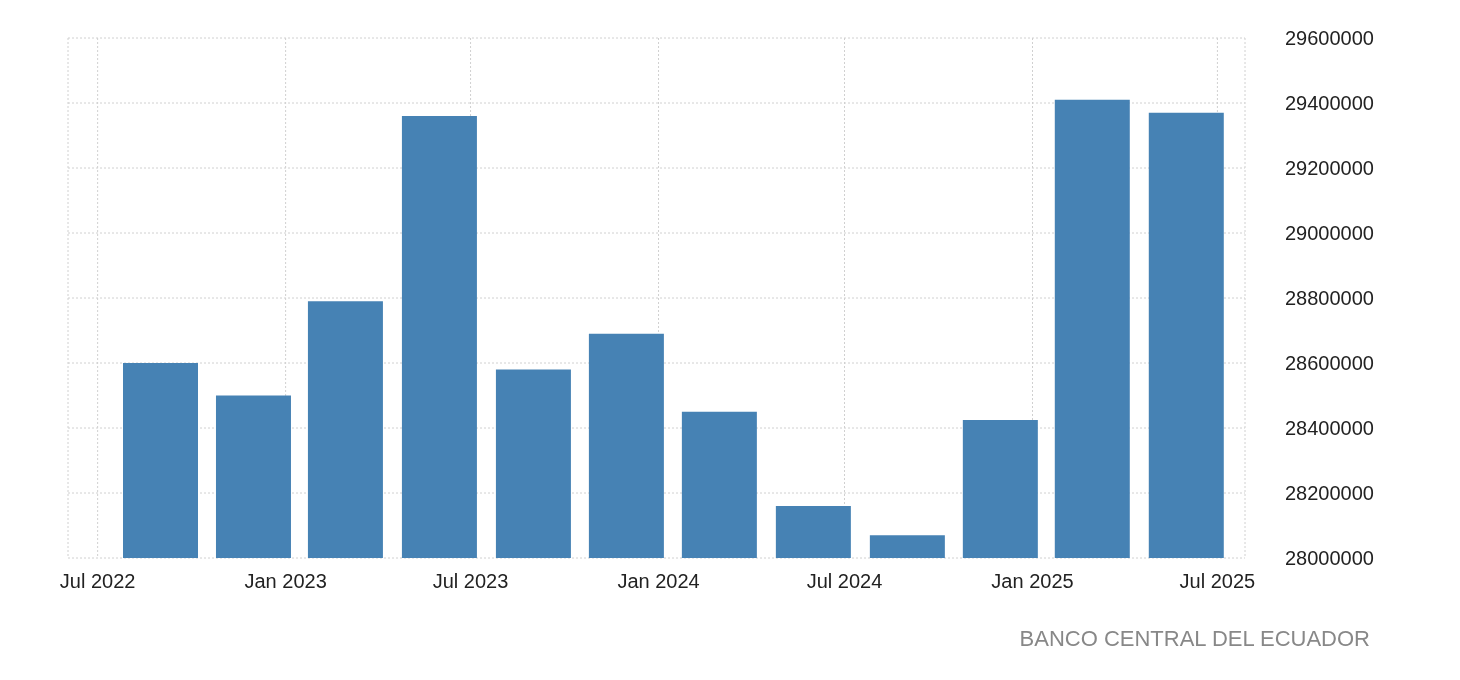 The width and height of the screenshot is (1460, 680). I want to click on x-tick-label: Jan 2023, so click(285, 581).